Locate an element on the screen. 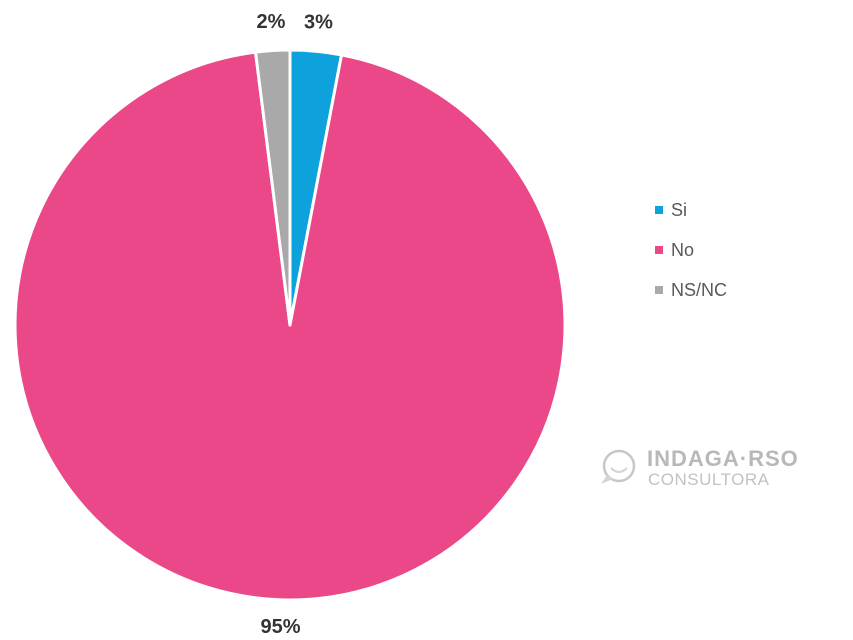 The width and height of the screenshot is (853, 640). legend-item-no: No is located at coordinates (691, 250).